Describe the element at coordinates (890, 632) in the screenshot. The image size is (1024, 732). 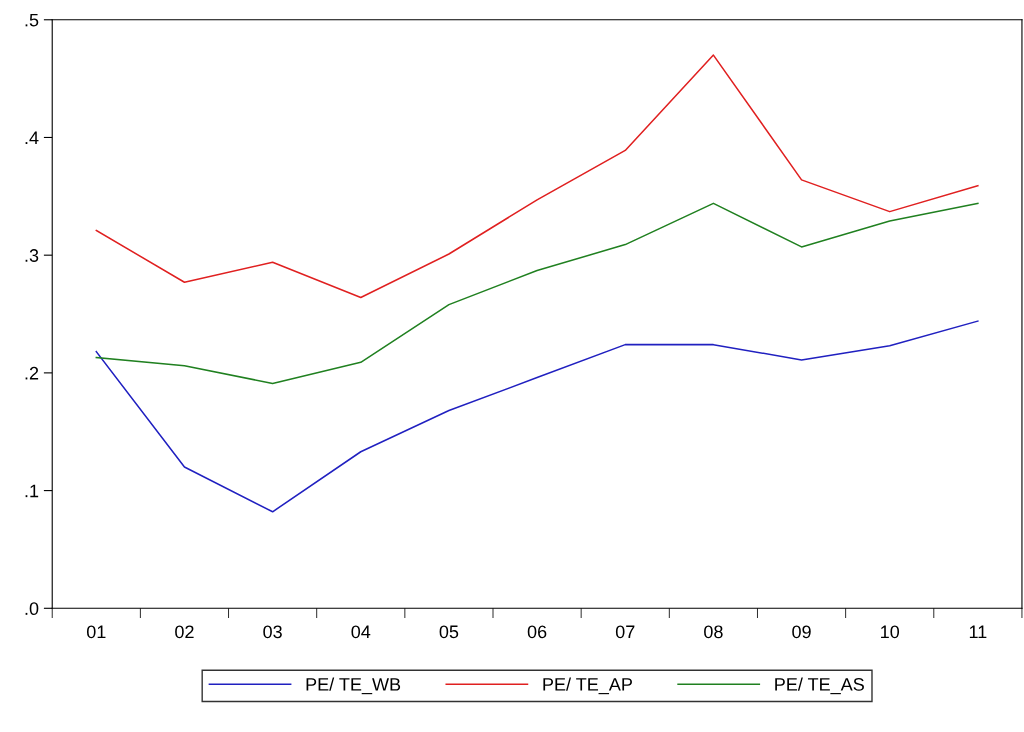
I see `x-tick-label: 10` at that location.